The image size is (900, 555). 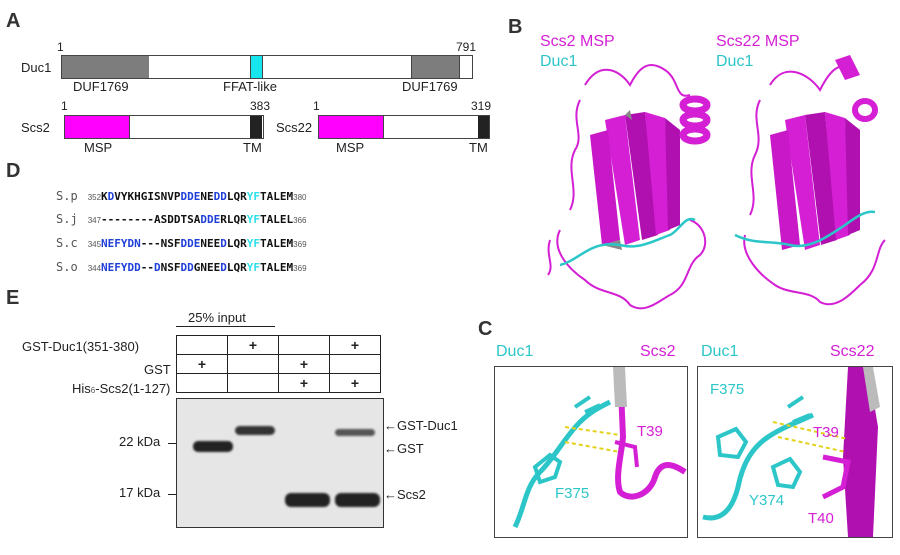 What do you see at coordinates (172, 494) in the screenshot?
I see `mw-17-tick` at bounding box center [172, 494].